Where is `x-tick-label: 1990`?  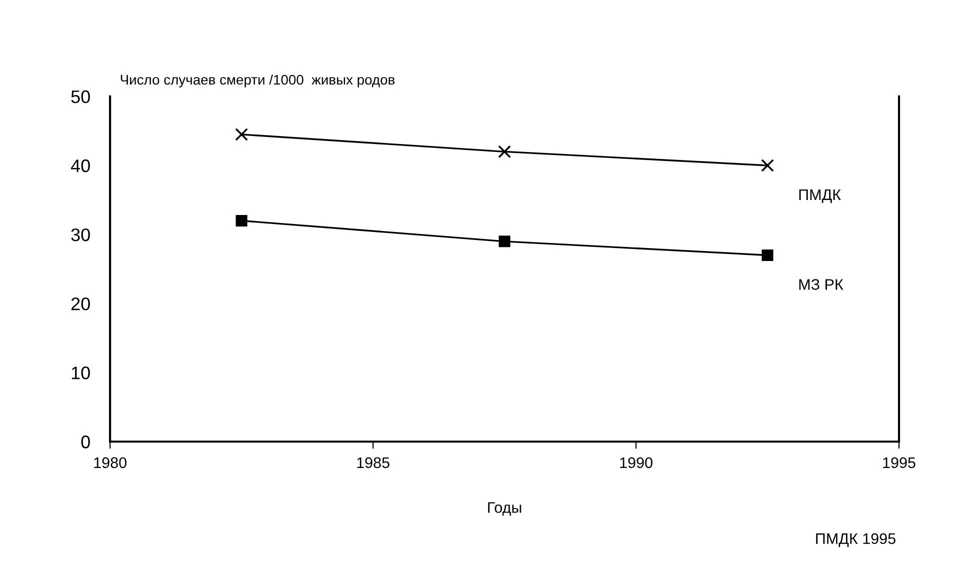
x-tick-label: 1990 is located at coordinates (636, 462).